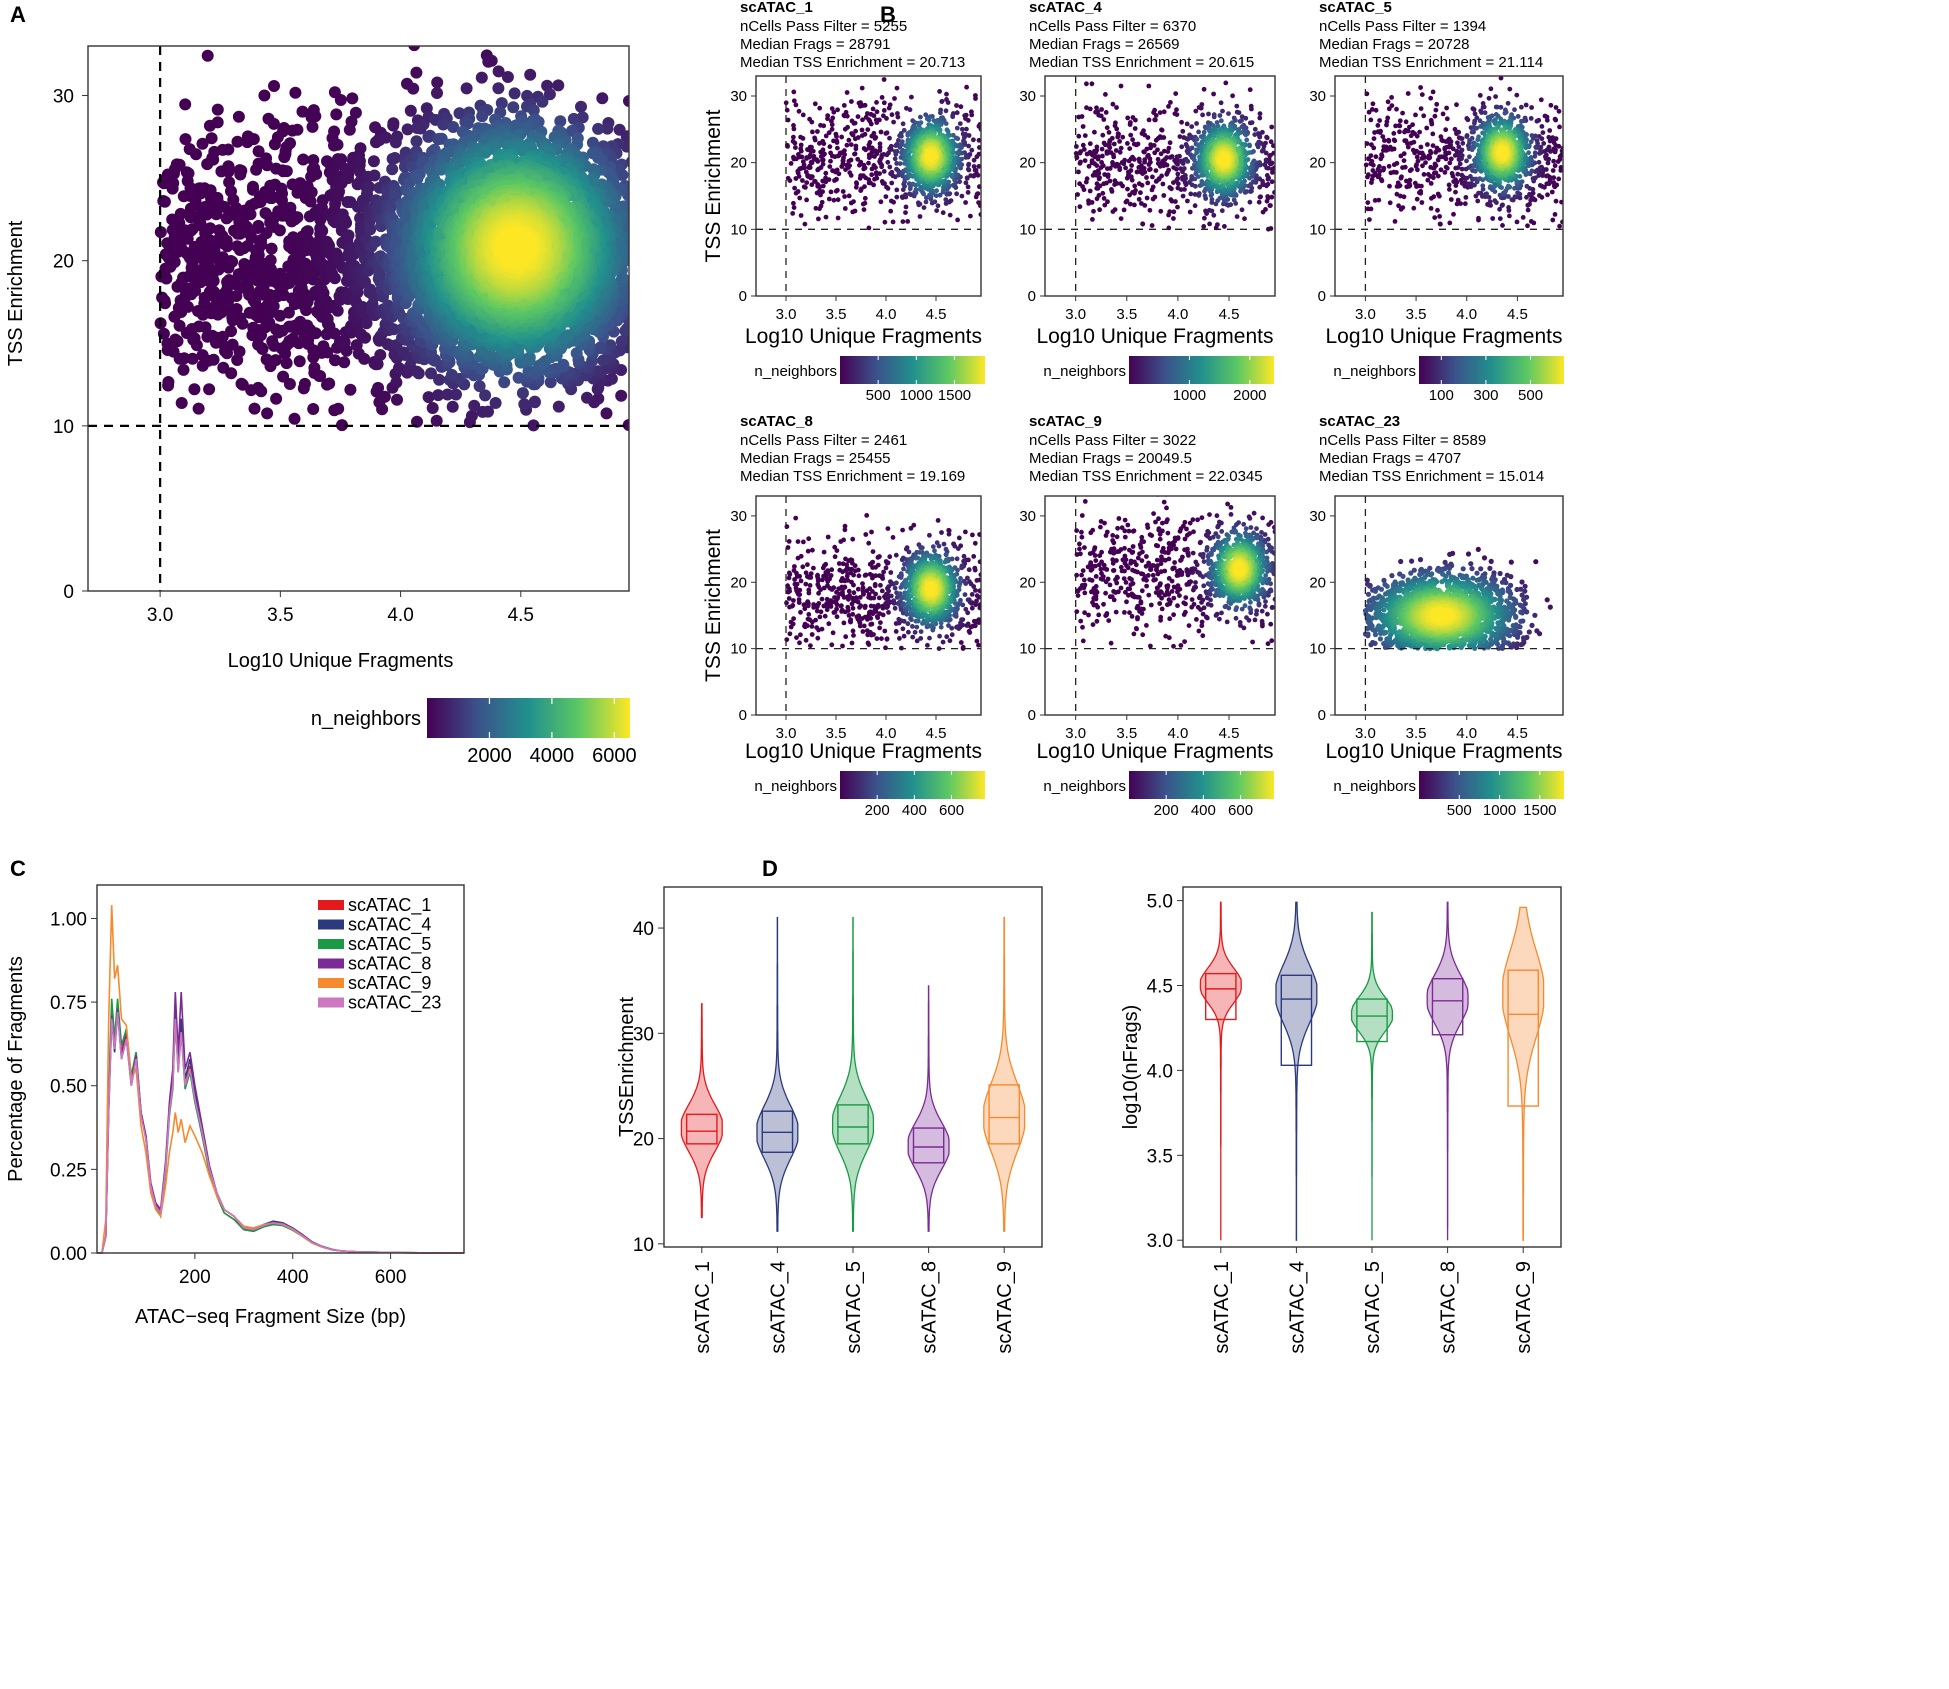  I want to click on x-tick-label: 4.5, so click(521, 615).